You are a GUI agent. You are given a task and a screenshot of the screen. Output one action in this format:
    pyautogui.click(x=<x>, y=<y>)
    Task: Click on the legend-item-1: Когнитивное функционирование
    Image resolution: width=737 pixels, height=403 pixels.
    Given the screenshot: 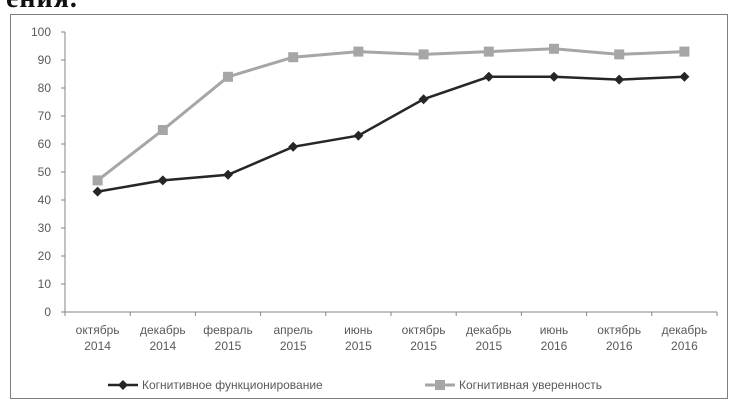 What is the action you would take?
    pyautogui.click(x=215, y=385)
    